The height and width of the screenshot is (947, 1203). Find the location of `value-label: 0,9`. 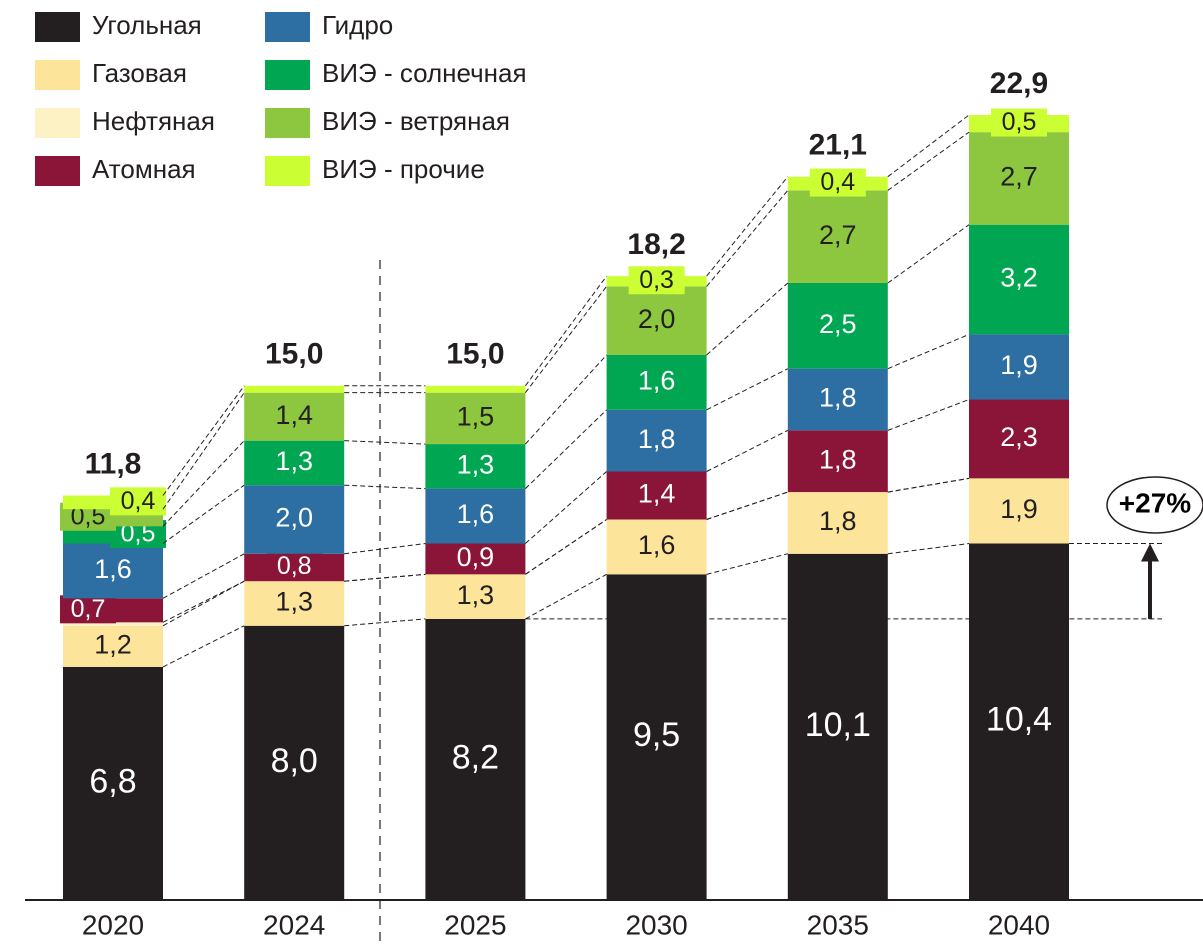

value-label: 0,9 is located at coordinates (476, 557).